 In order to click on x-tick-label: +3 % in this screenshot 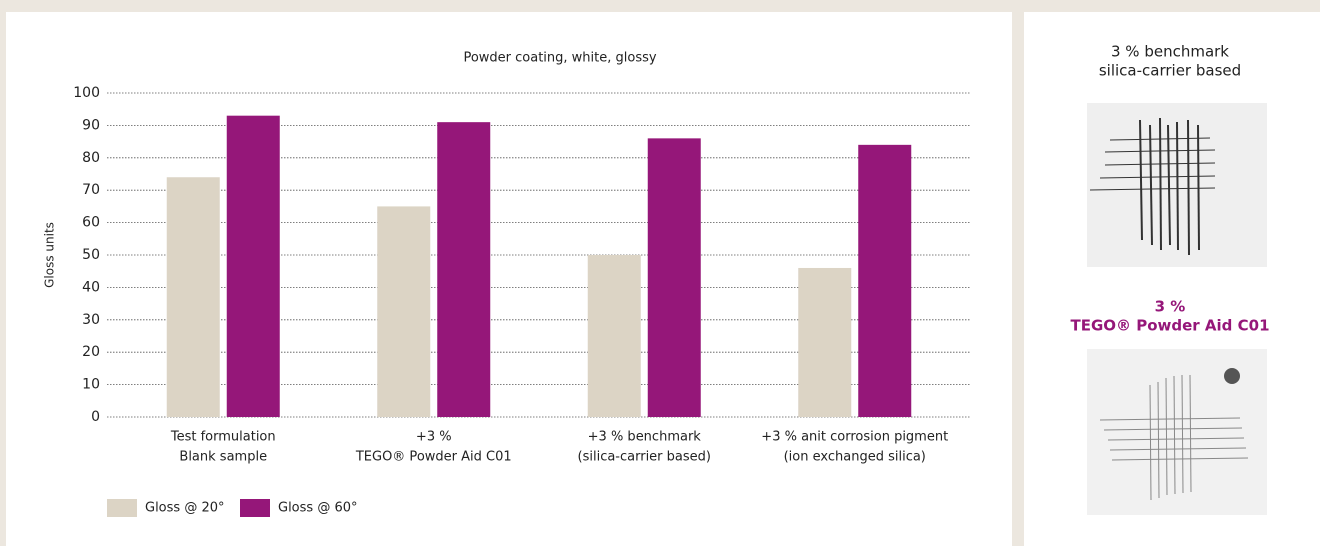, I will do `click(434, 437)`.